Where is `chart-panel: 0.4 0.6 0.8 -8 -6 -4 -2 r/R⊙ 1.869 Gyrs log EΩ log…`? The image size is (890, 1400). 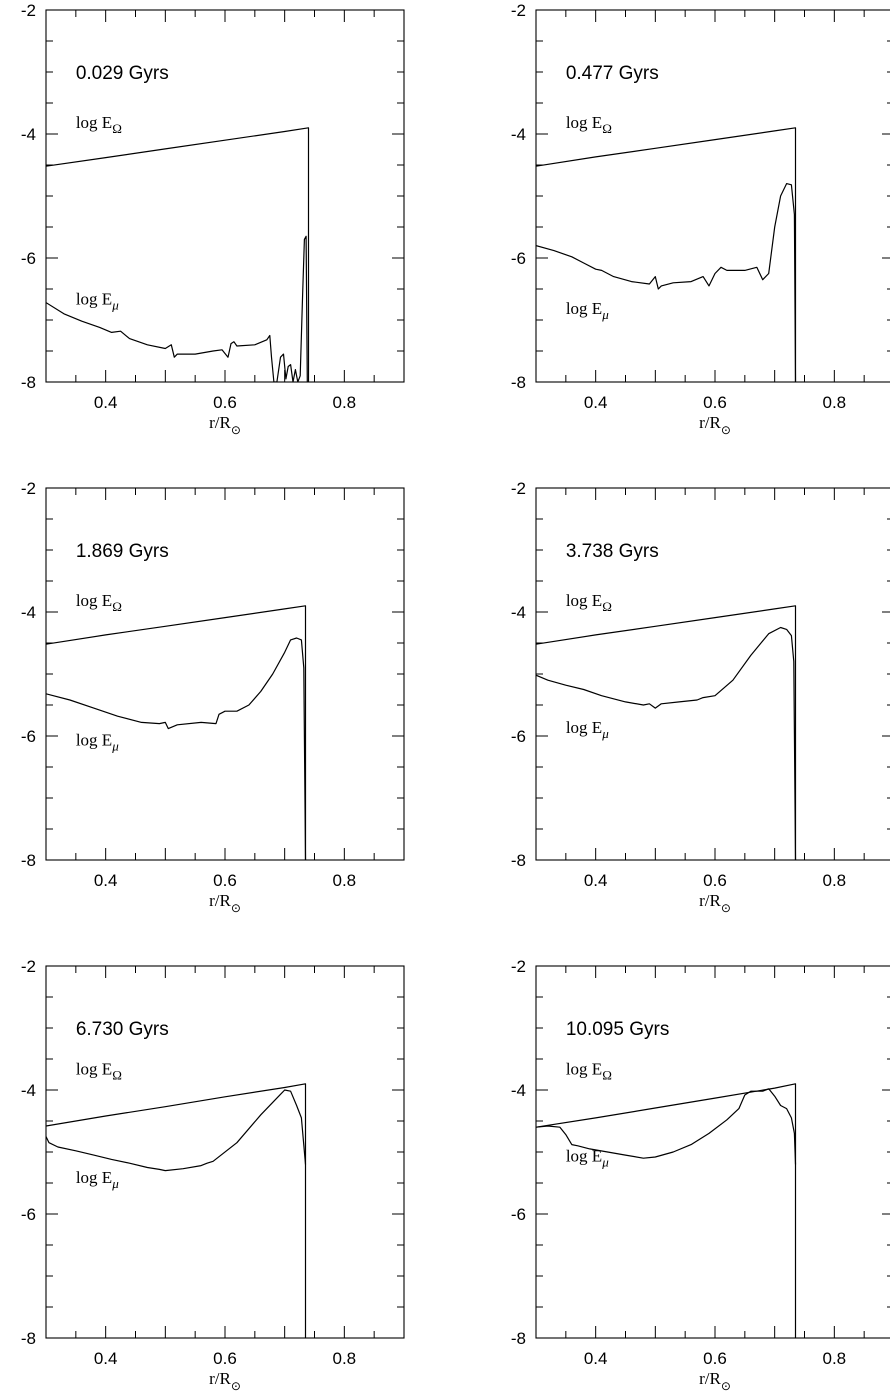 chart-panel: 0.4 0.6 0.8 -8 -6 -4 -2 r/R⊙ 1.869 Gyrs log EΩ log… is located at coordinates (213, 697).